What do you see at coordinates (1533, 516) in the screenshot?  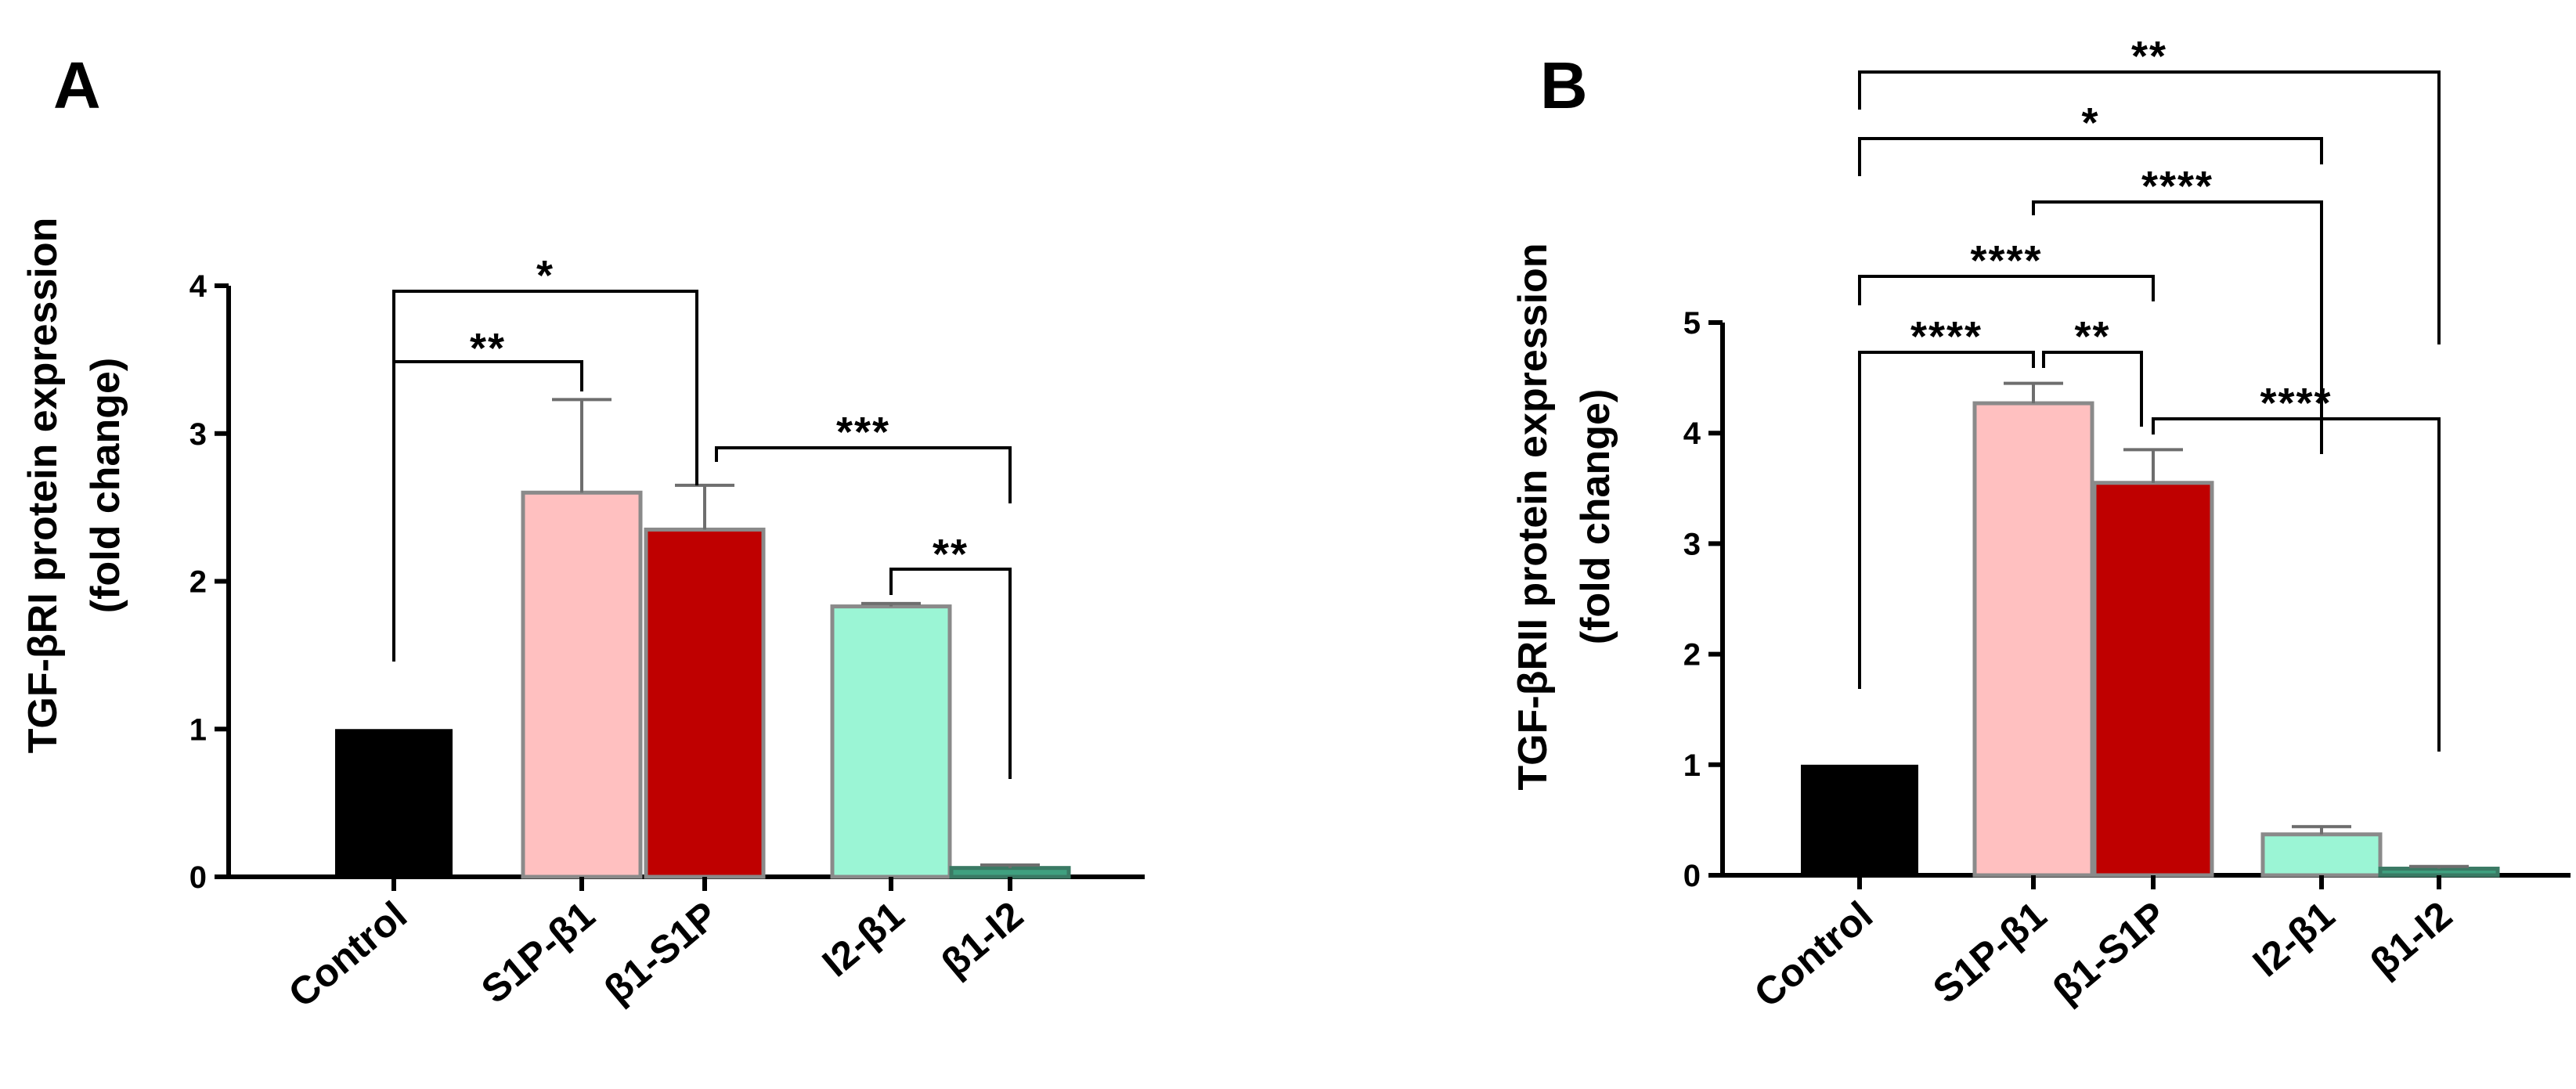 I see `y-axis-label: TGF-βRII protein expression` at bounding box center [1533, 516].